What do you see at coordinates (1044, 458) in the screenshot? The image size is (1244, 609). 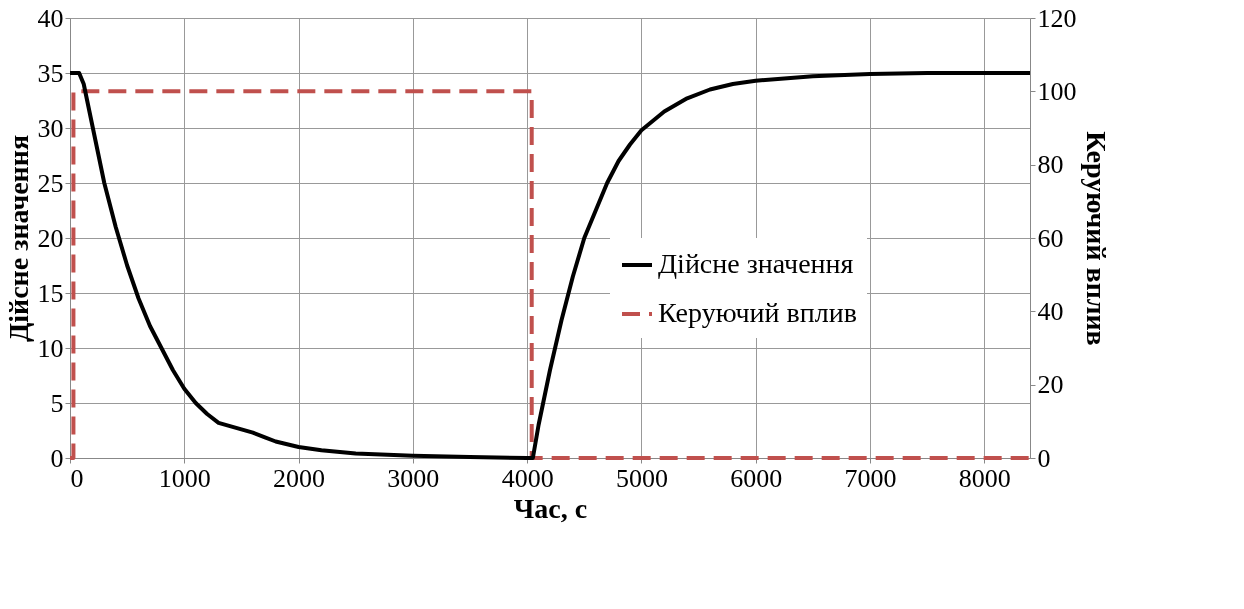 I see `y2-tick-label: 0` at bounding box center [1044, 458].